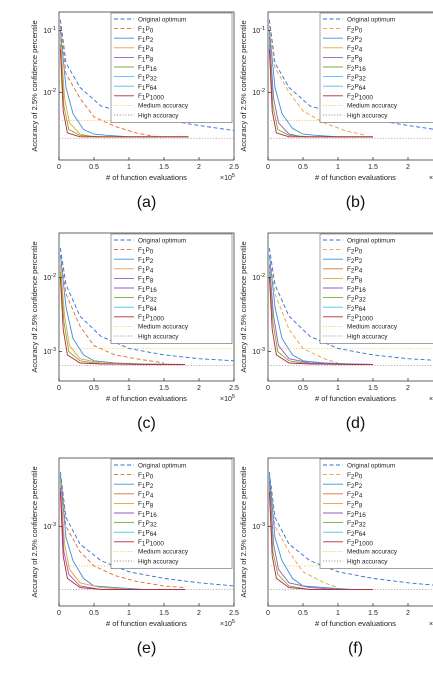 The width and height of the screenshot is (433, 685). What do you see at coordinates (366, 544) in the screenshot?
I see `legend-subscript: 1000` at bounding box center [366, 544].